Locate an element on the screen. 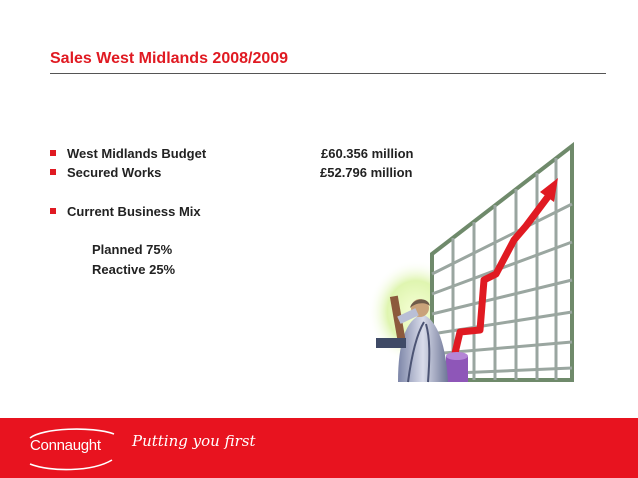  bullet-label: West Midlands Budget is located at coordinates (137, 153).